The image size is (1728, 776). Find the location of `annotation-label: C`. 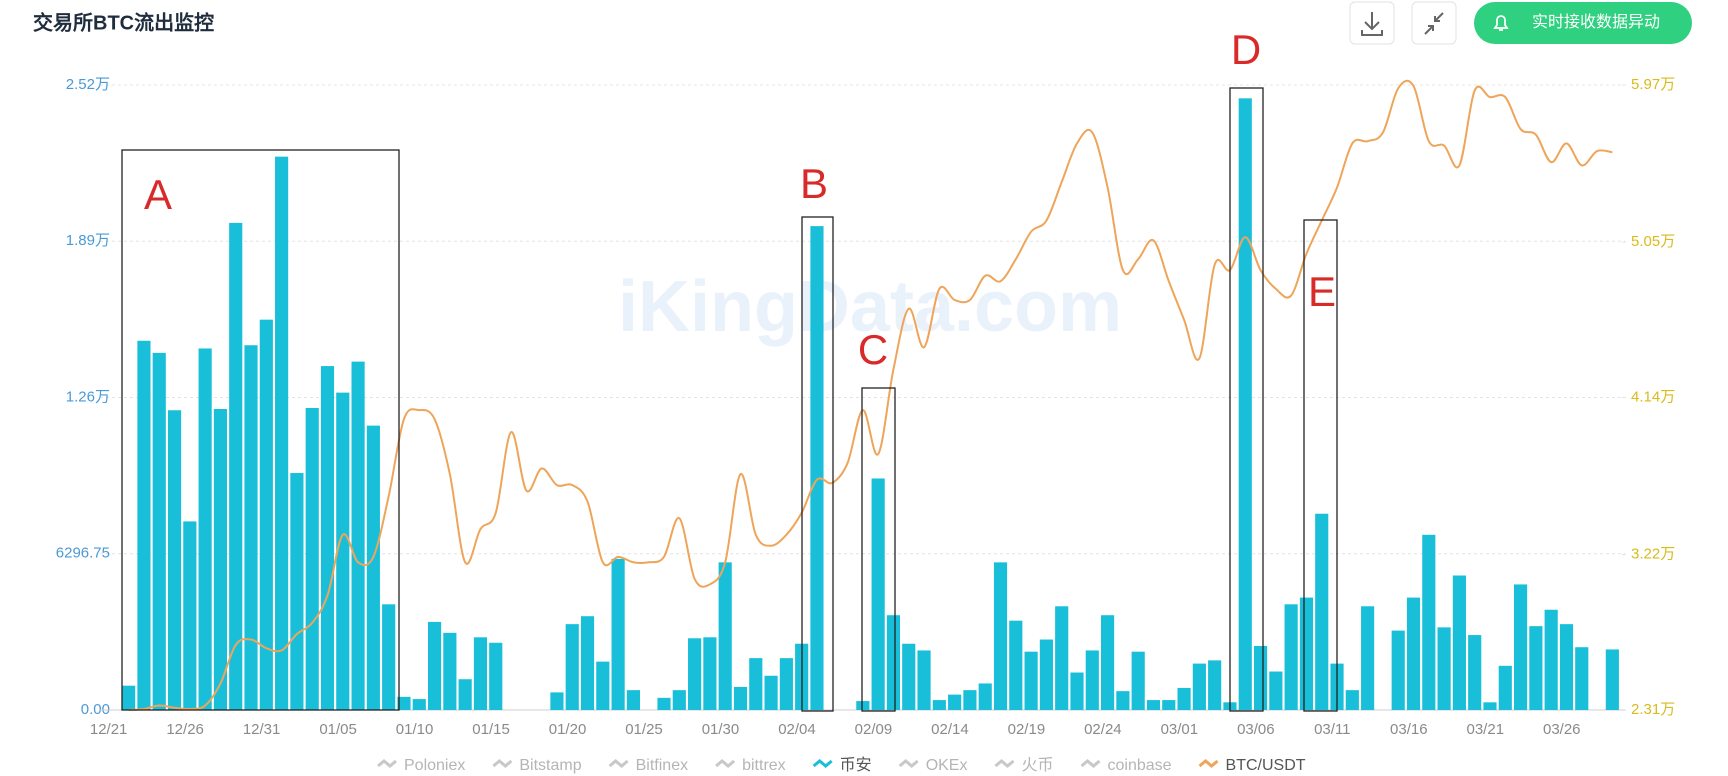

annotation-label: C is located at coordinates (873, 349).